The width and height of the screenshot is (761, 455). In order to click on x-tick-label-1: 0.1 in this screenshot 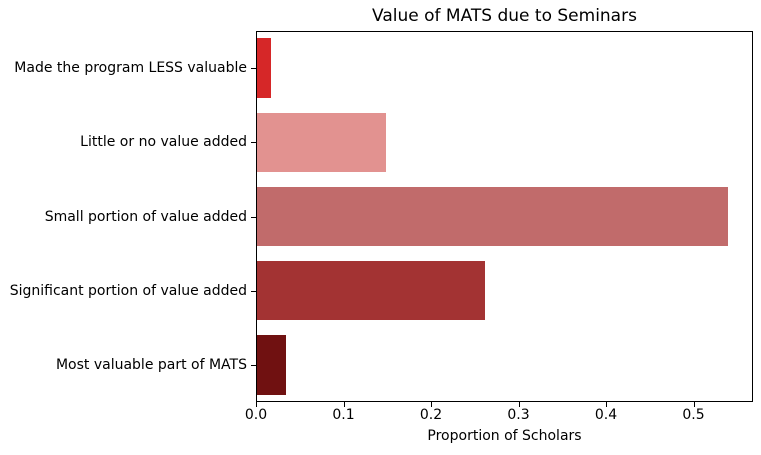, I will do `click(343, 415)`.